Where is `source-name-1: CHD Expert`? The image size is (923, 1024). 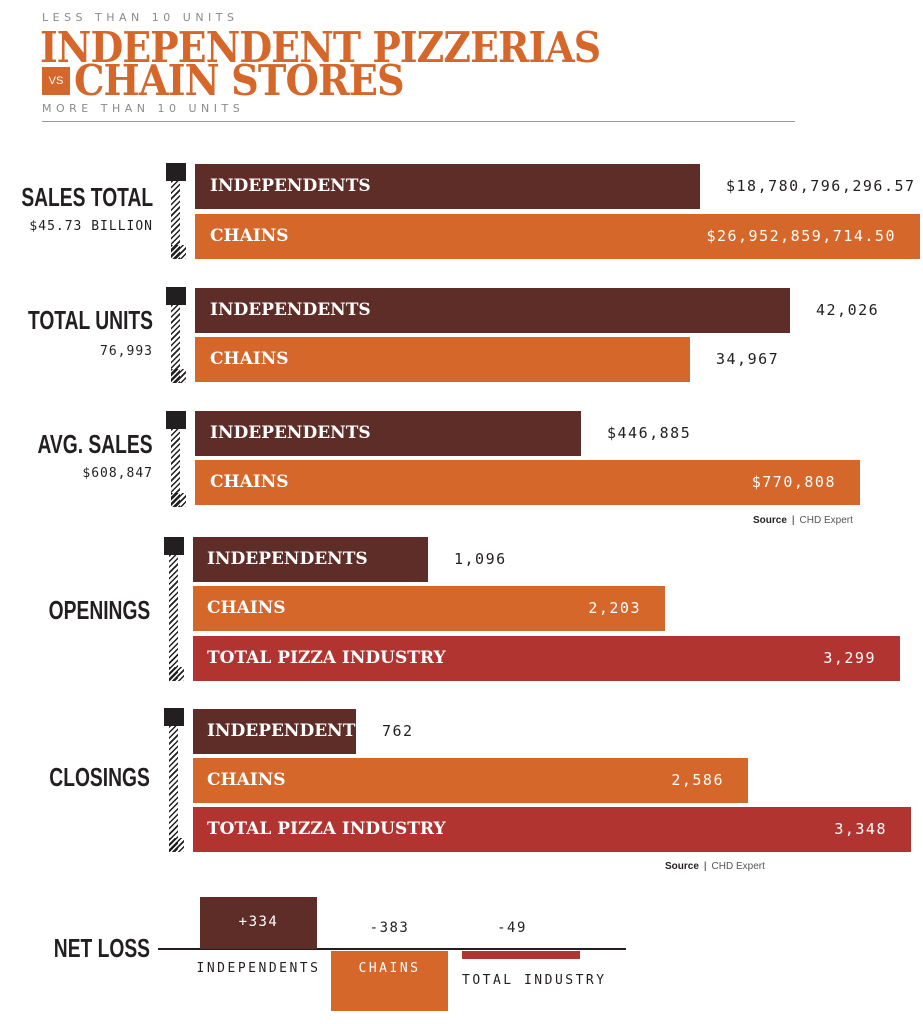
source-name-1: CHD Expert is located at coordinates (826, 520).